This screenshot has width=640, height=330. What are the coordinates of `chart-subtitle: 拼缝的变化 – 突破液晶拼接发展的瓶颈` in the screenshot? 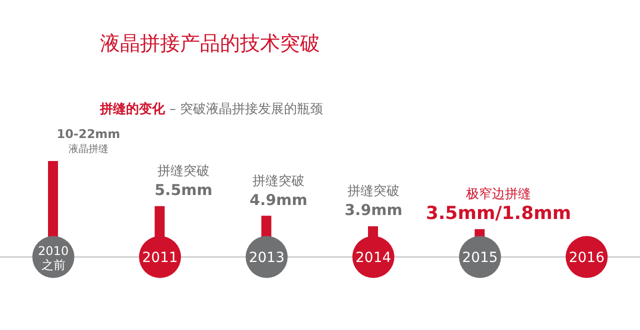 It's located at (212, 109).